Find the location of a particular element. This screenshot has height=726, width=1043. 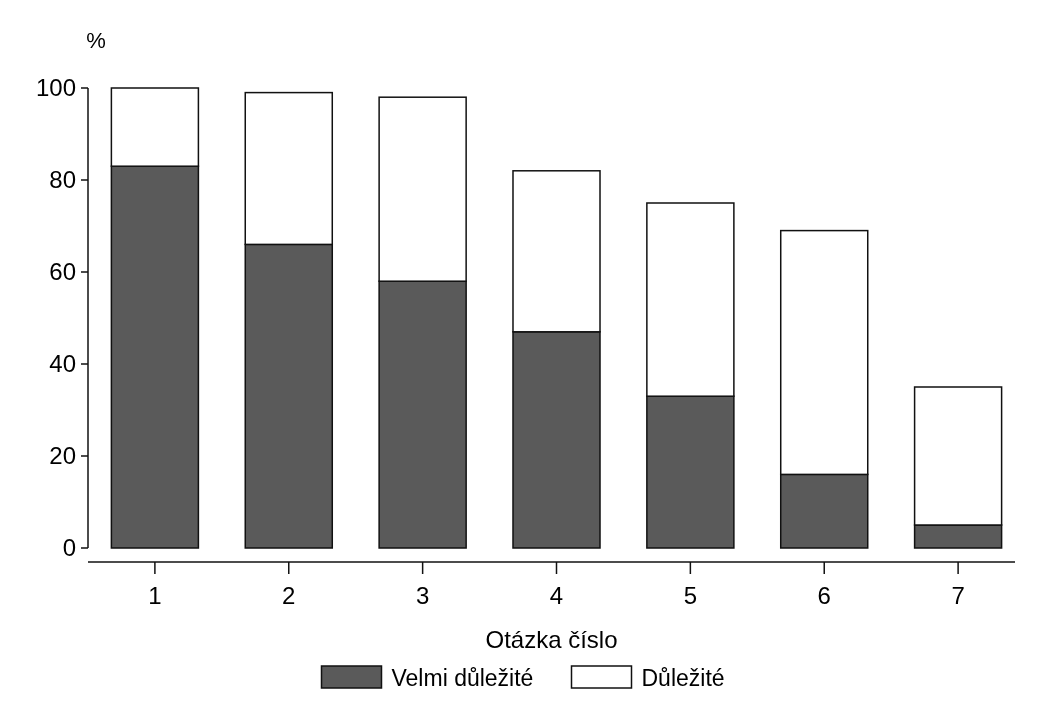

y-tick-label: 20 is located at coordinates (62, 456).